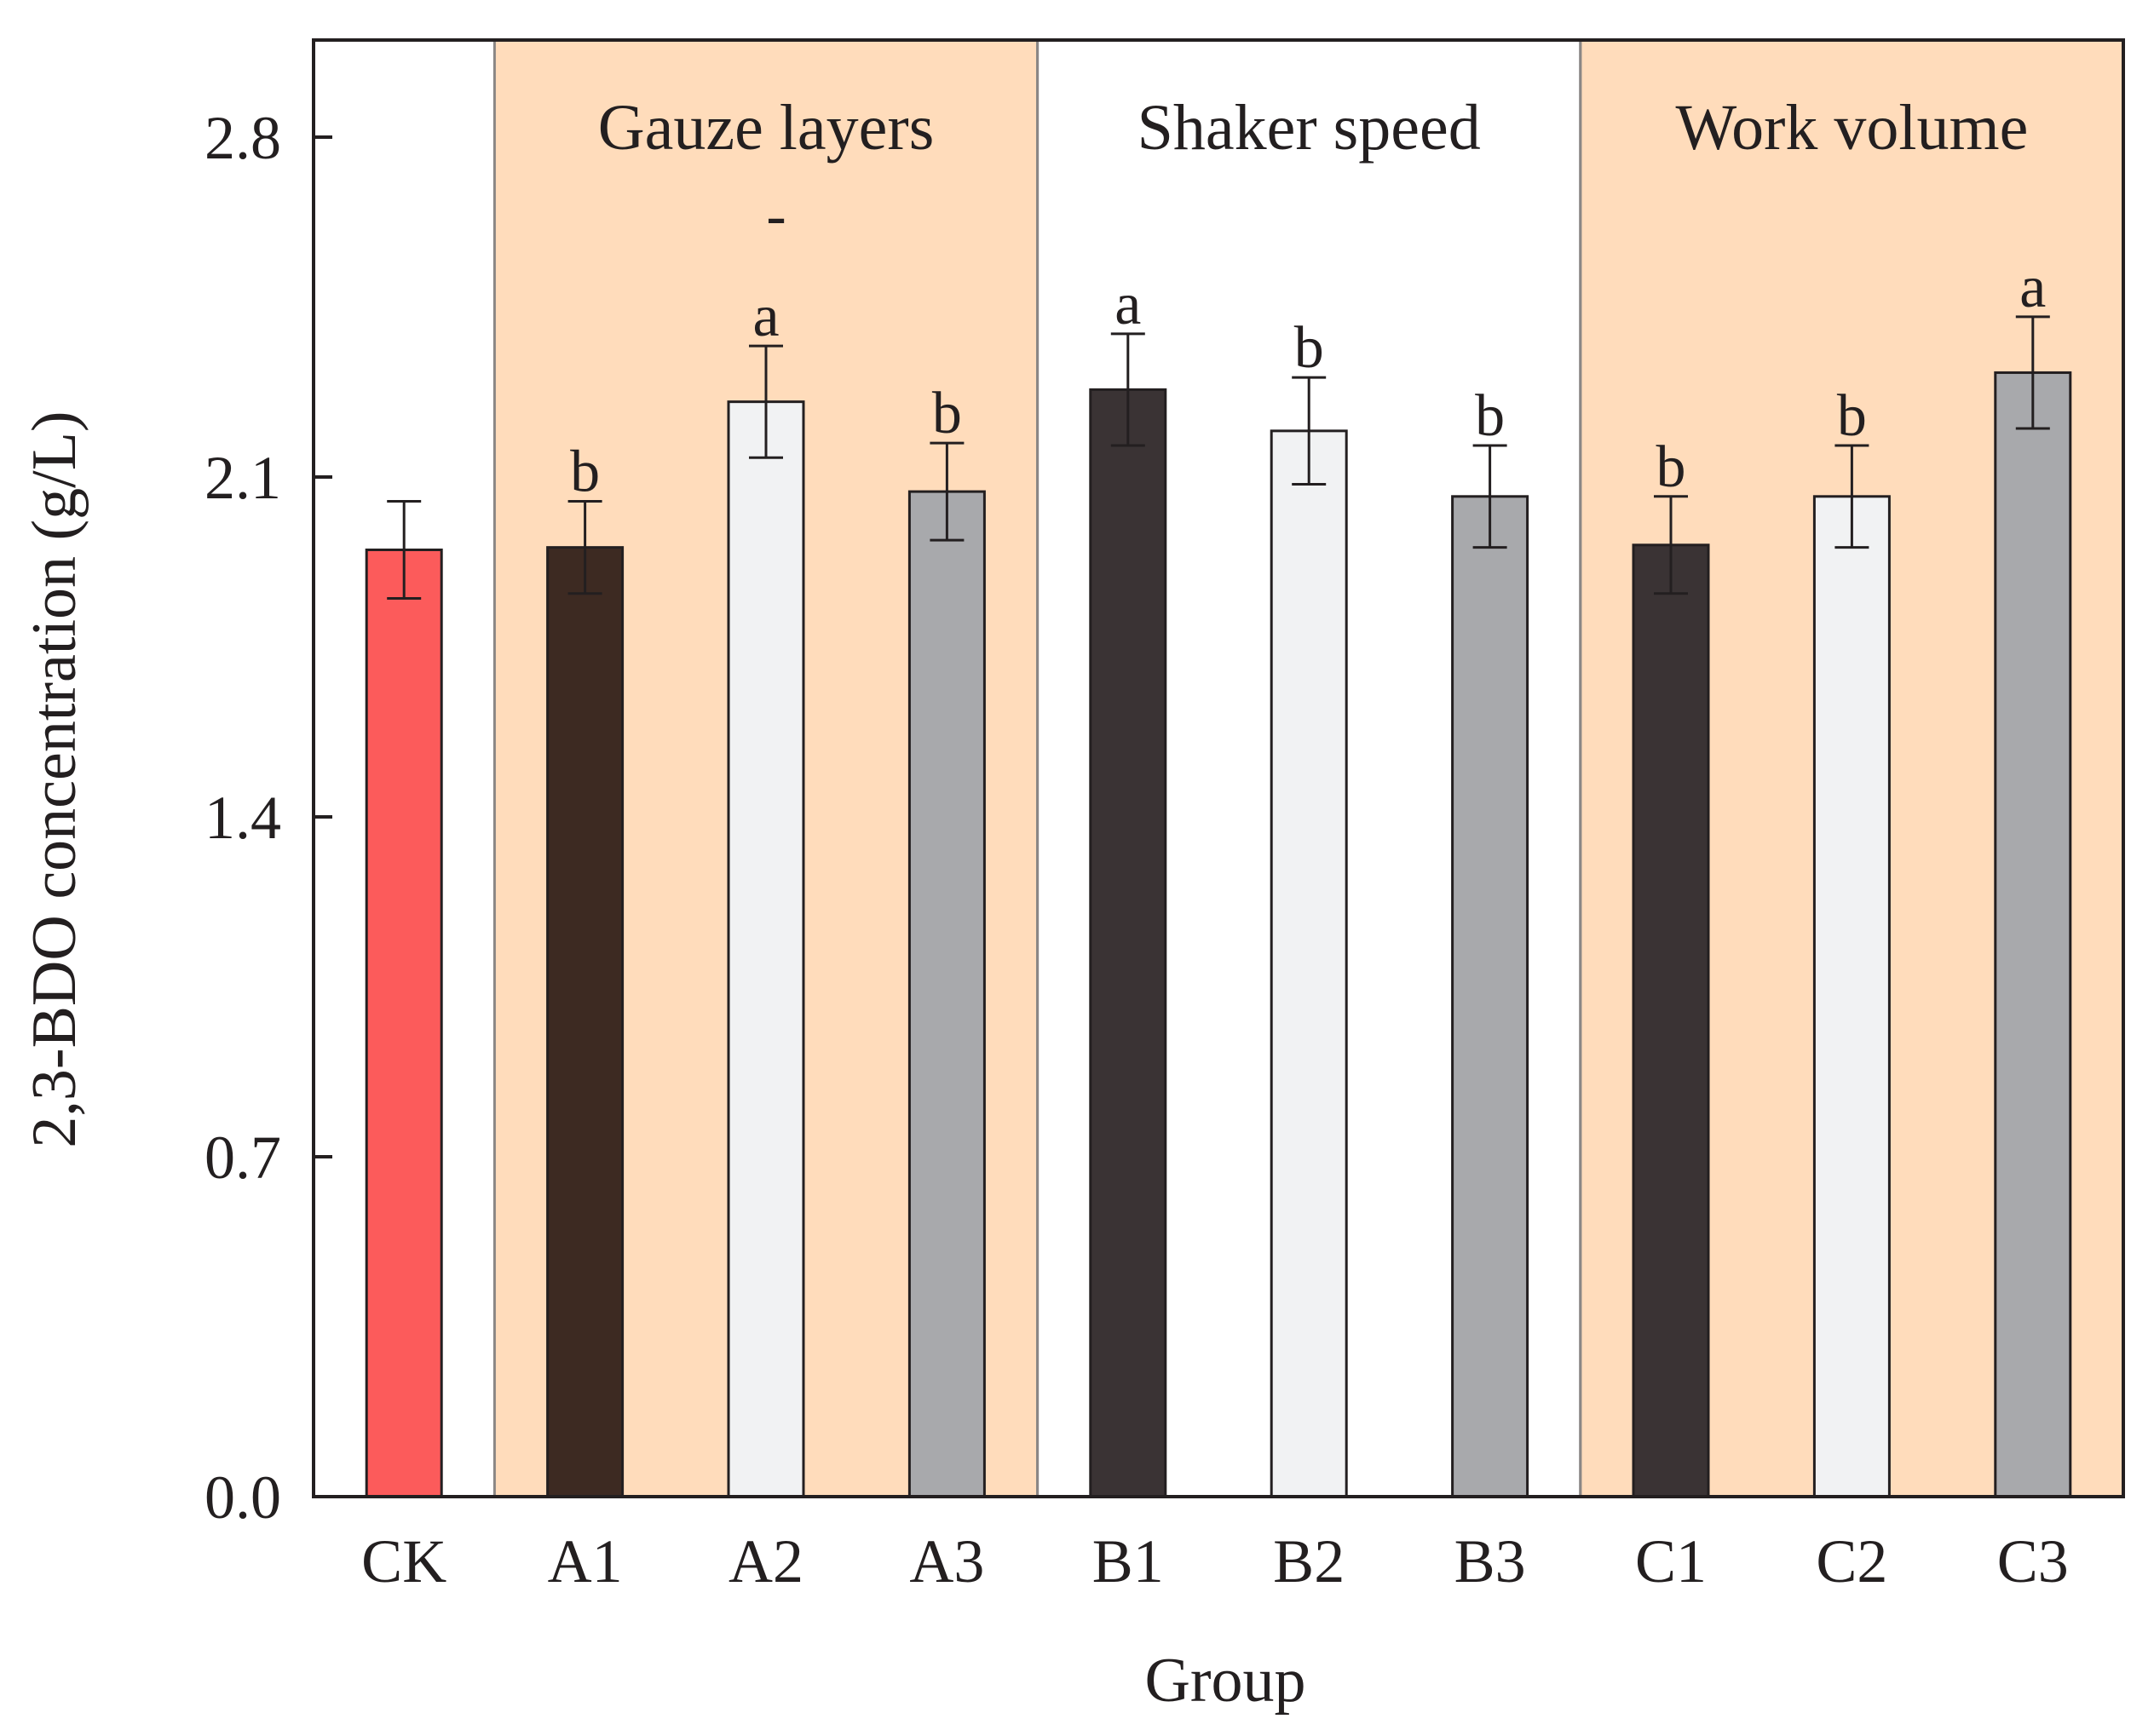  I want to click on error-bars-layer, so click(1218, 457).